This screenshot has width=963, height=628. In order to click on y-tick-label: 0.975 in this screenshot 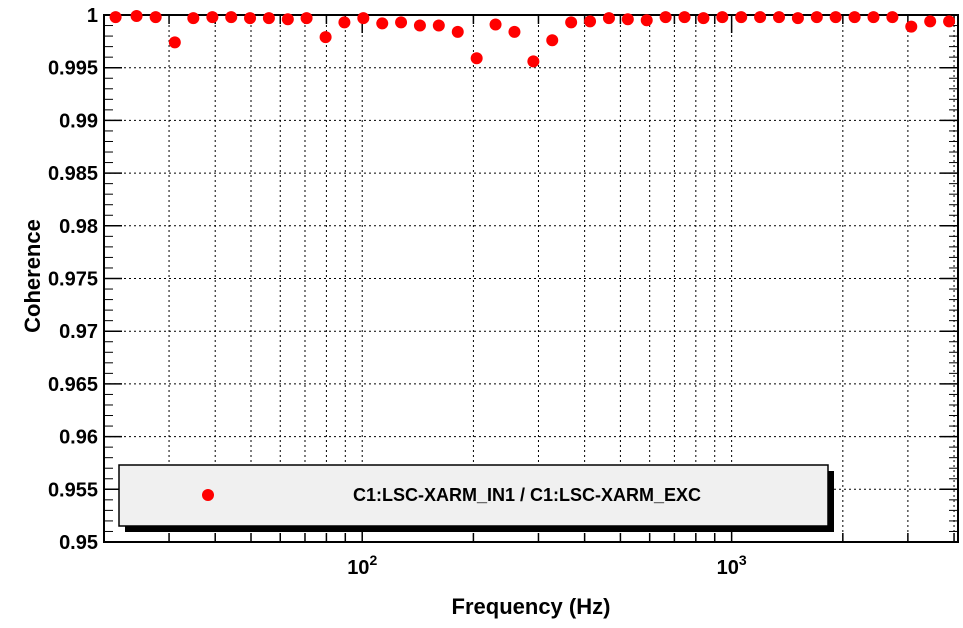, I will do `click(73, 280)`.